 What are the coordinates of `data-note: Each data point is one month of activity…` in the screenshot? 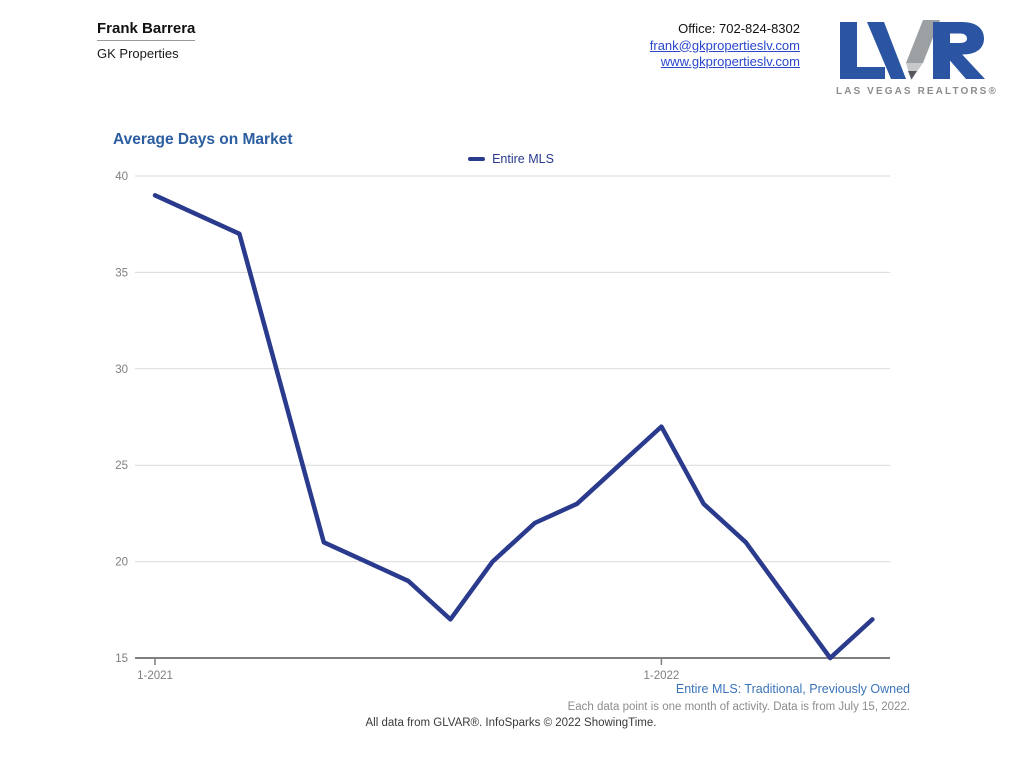 It's located at (738, 707).